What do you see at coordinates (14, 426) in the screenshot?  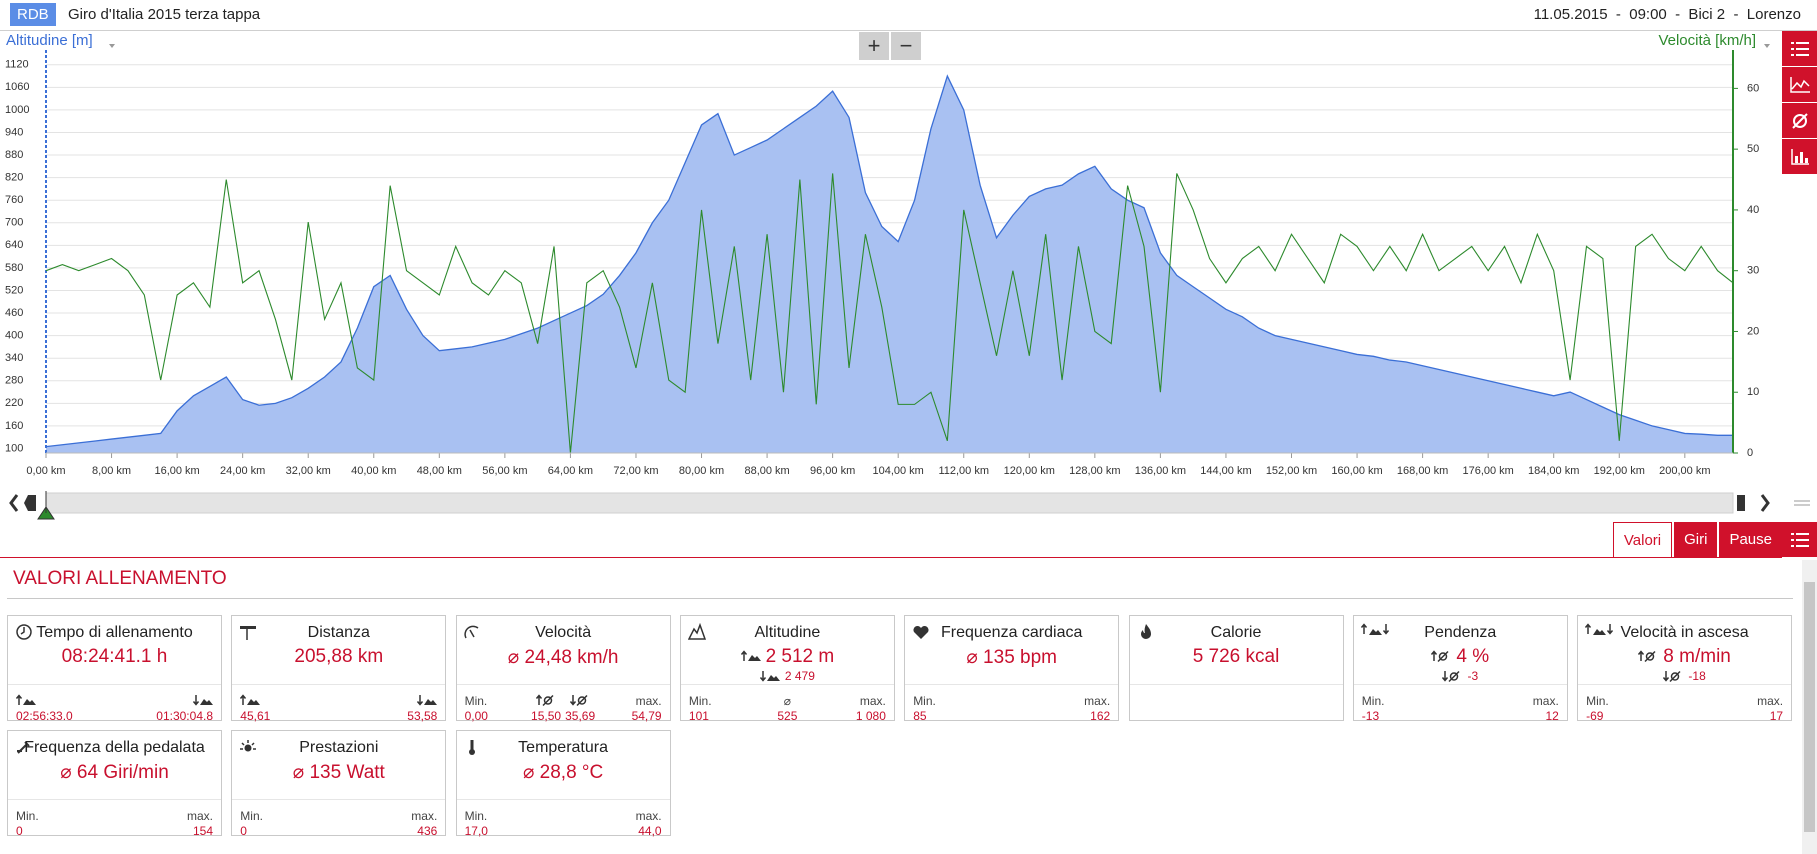 I see `y-tick-label: 160` at bounding box center [14, 426].